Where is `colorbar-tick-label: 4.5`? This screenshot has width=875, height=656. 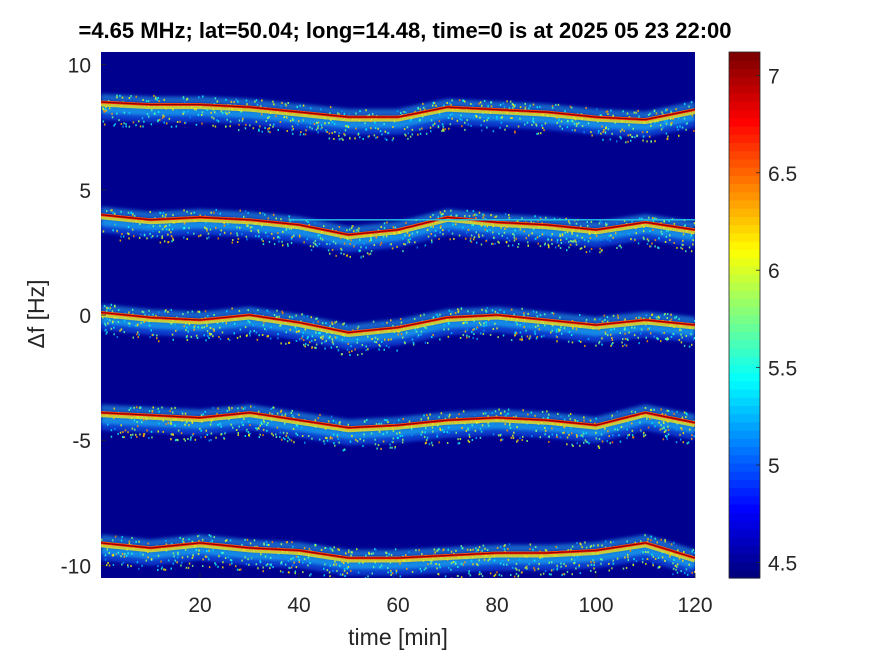
colorbar-tick-label: 4.5 is located at coordinates (782, 563).